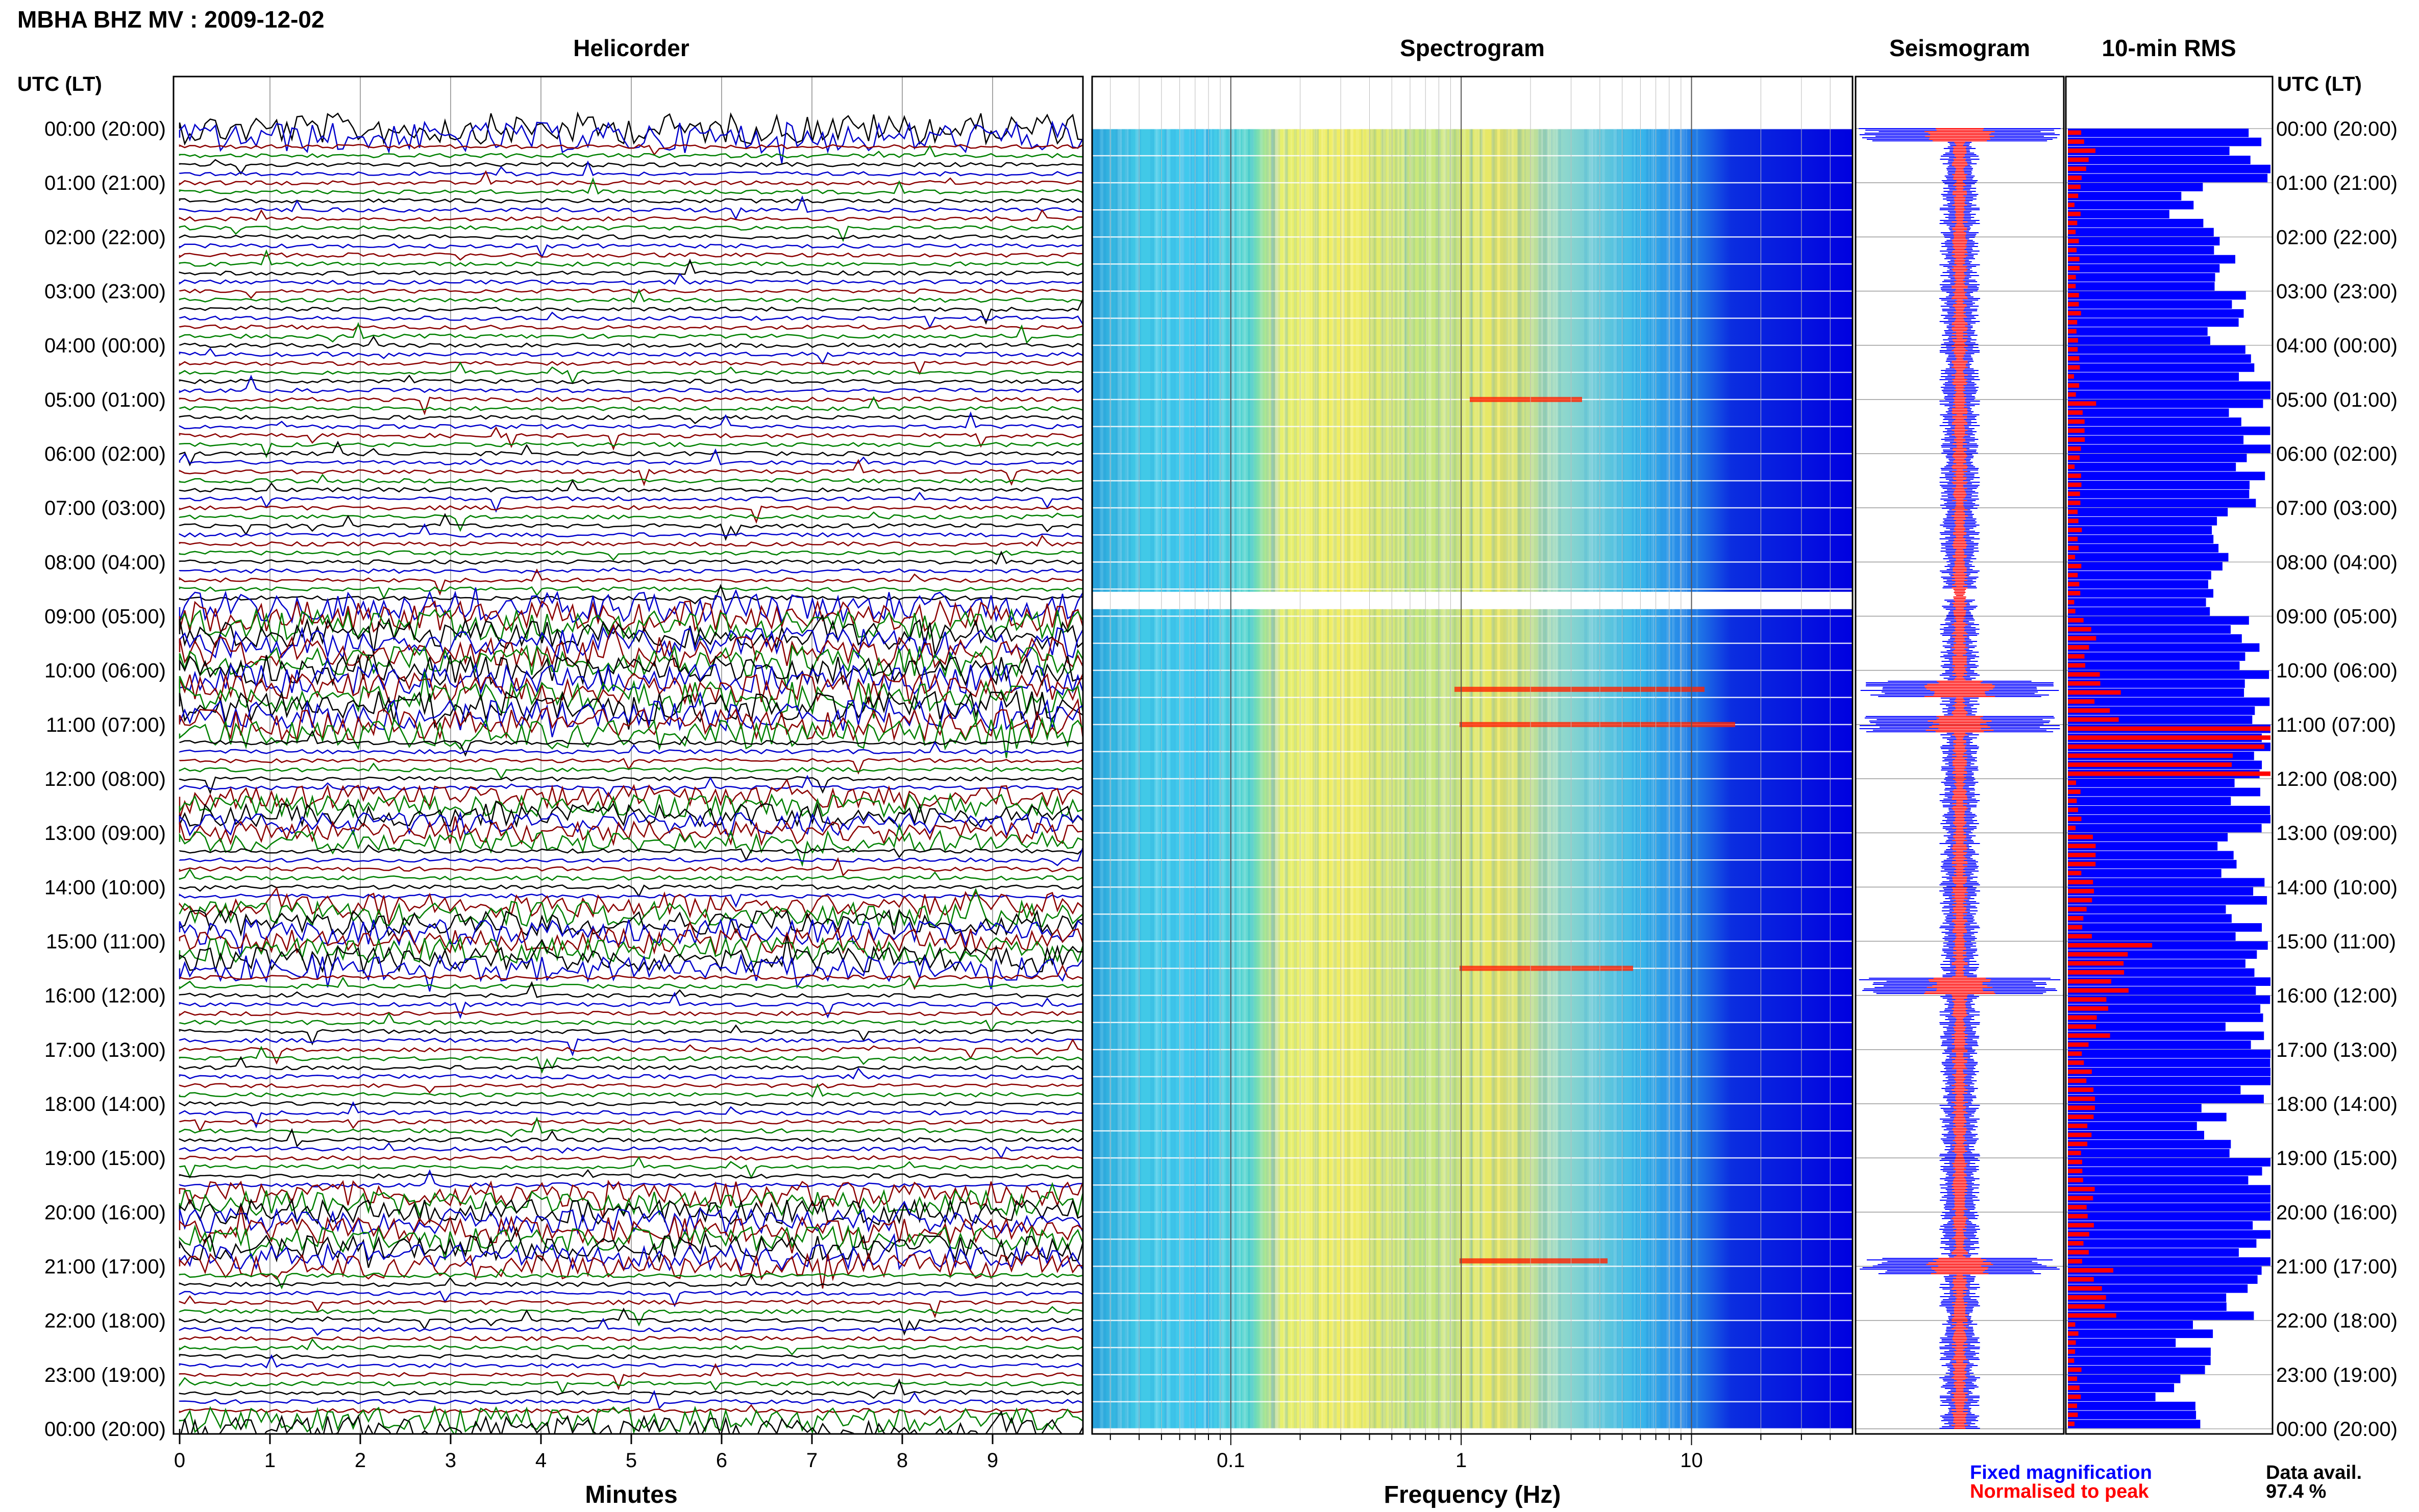  I want to click on time-label-left: 00:00 (20:00), so click(105, 1429).